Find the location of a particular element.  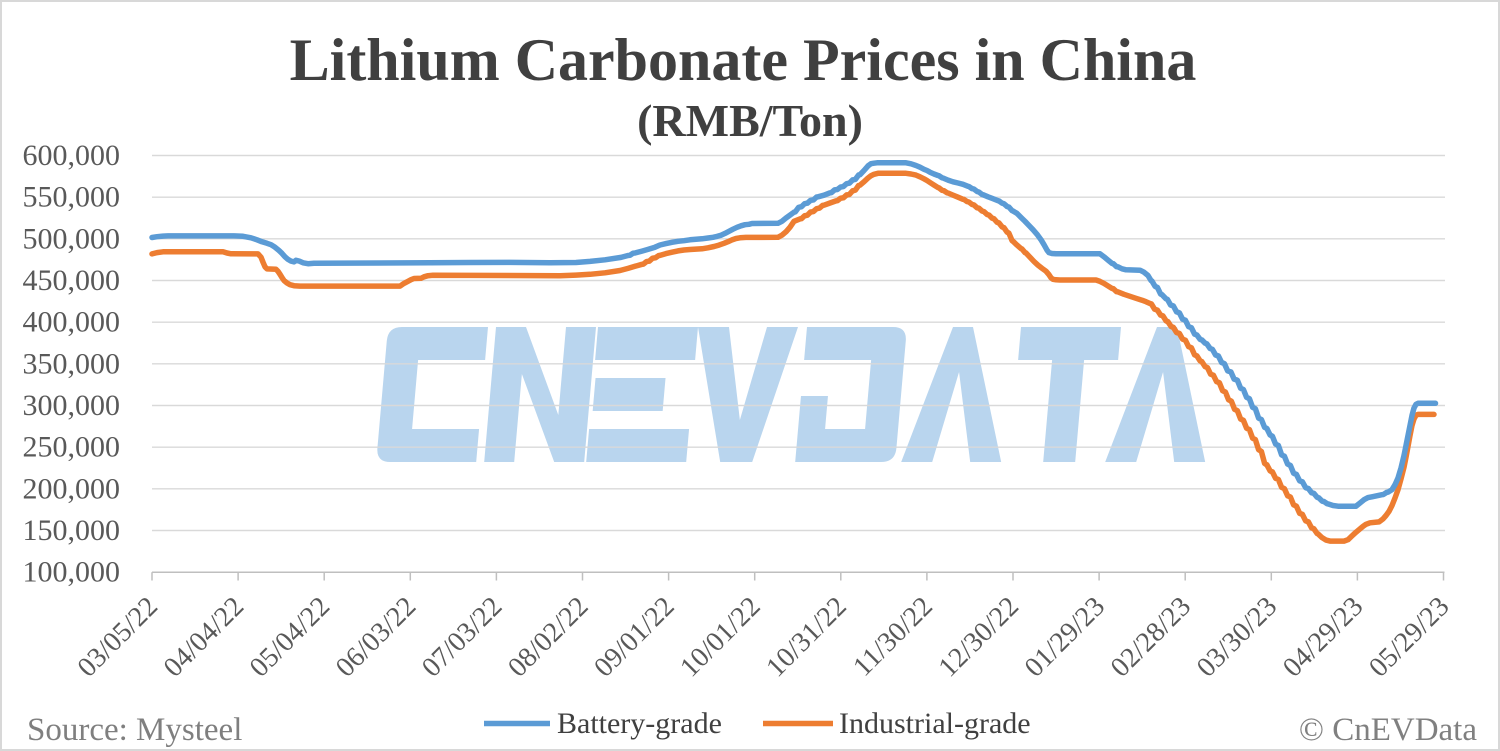

svg-text: (RMB/Ton) is located at coordinates (750, 120).